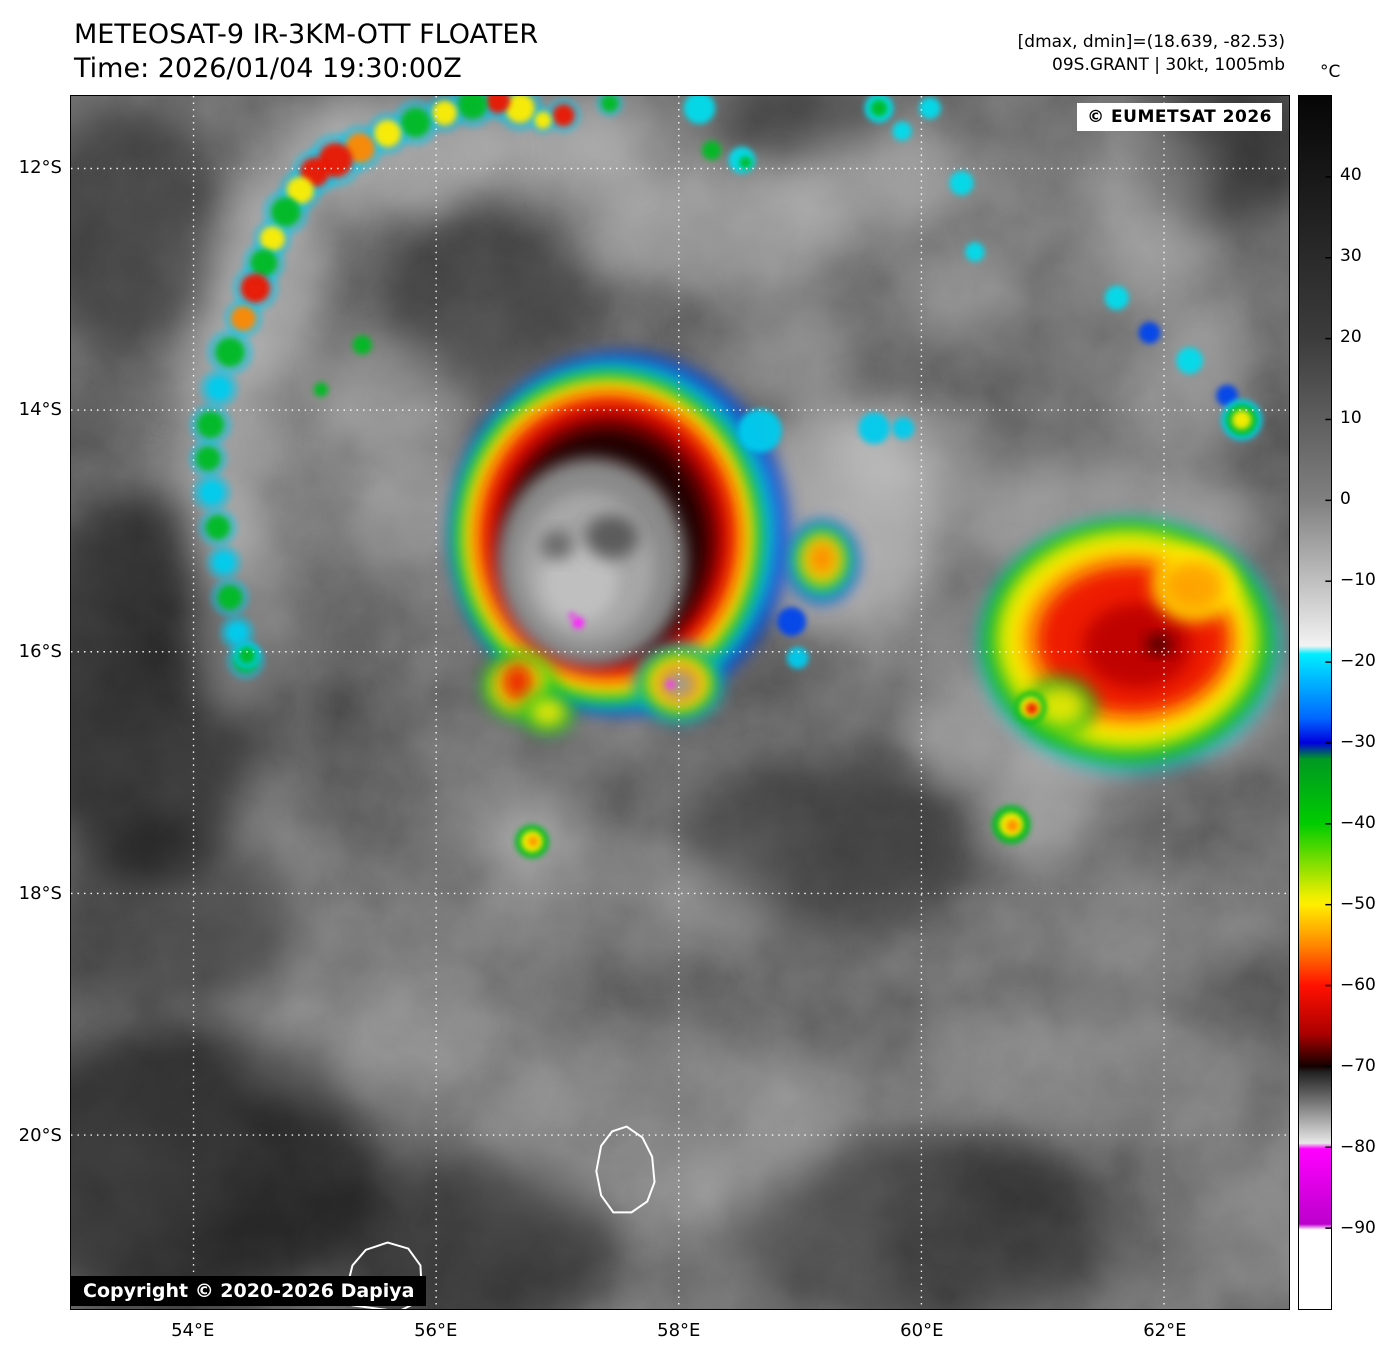 Image resolution: width=1388 pixels, height=1359 pixels. I want to click on colorbar-tick-label: 40, so click(1351, 175).